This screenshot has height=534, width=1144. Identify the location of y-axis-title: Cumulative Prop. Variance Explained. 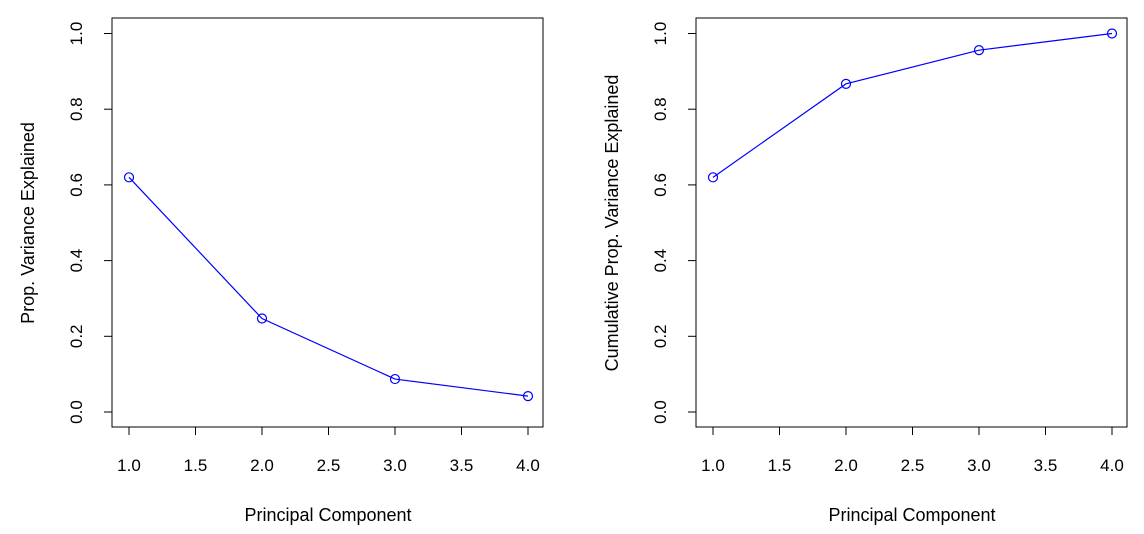
(612, 223).